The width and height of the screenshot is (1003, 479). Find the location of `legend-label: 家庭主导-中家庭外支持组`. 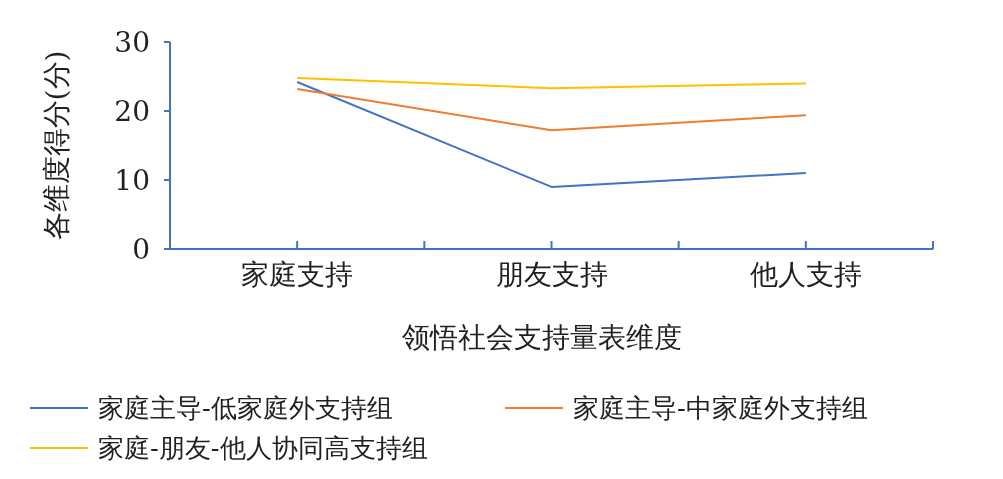

legend-label: 家庭主导-中家庭外支持组 is located at coordinates (720, 408).